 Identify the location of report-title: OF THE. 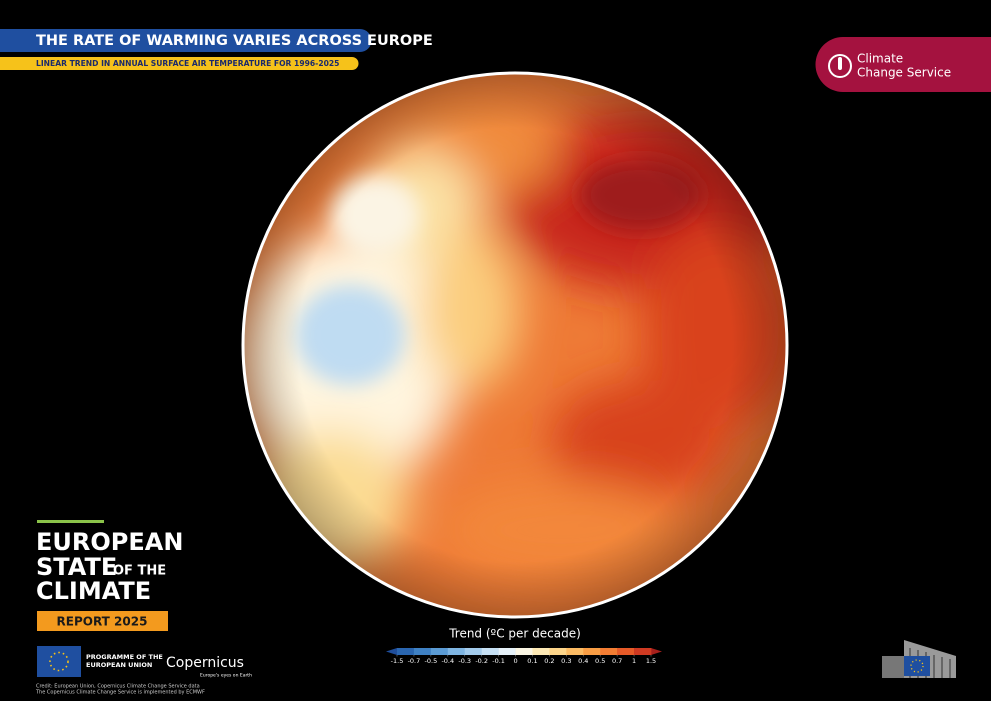
(139, 571).